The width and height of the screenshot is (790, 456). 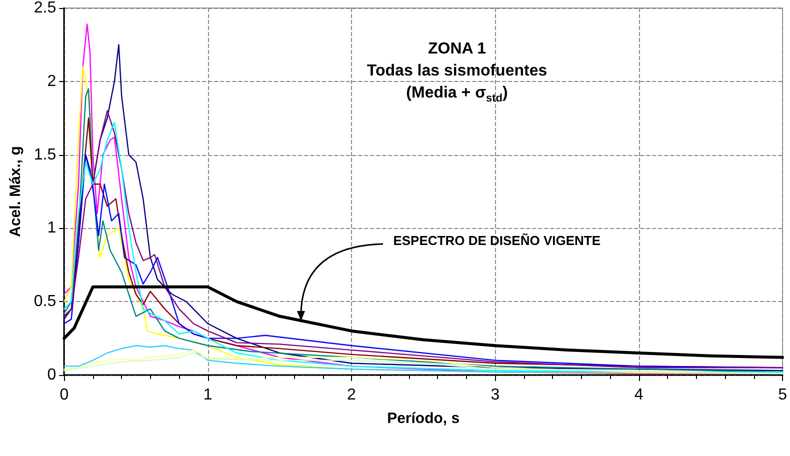 I want to click on text: ZONA 1, so click(x=457, y=49).